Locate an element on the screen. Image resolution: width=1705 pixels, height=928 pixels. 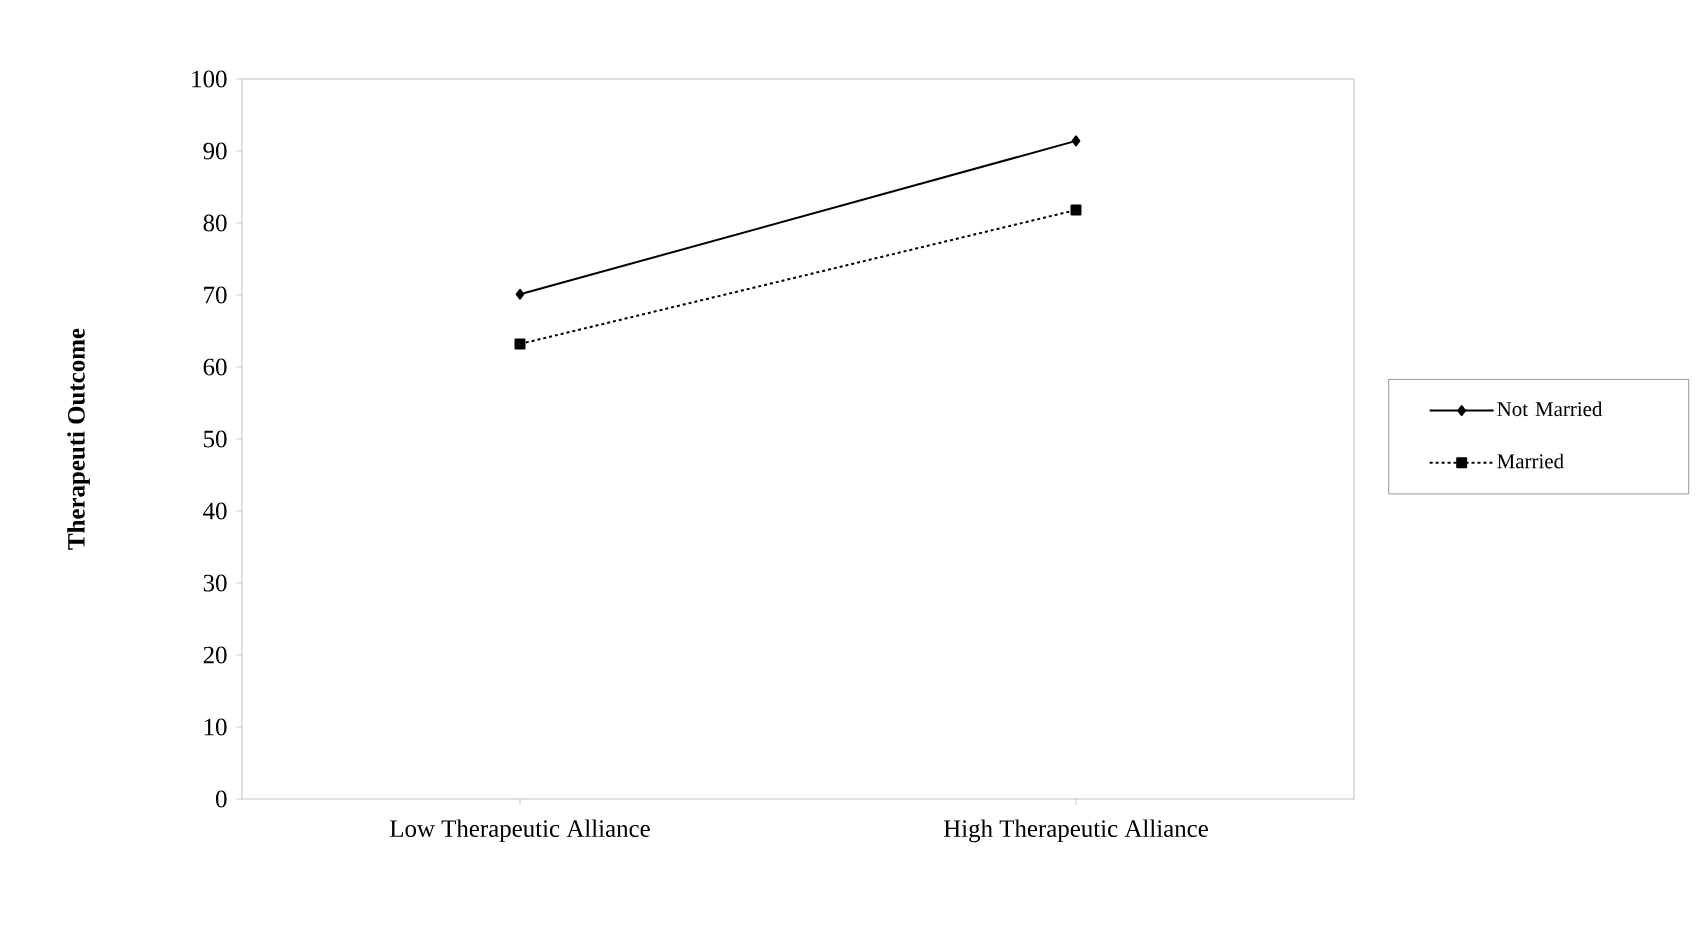
y-tick-label: 70 is located at coordinates (215, 295).